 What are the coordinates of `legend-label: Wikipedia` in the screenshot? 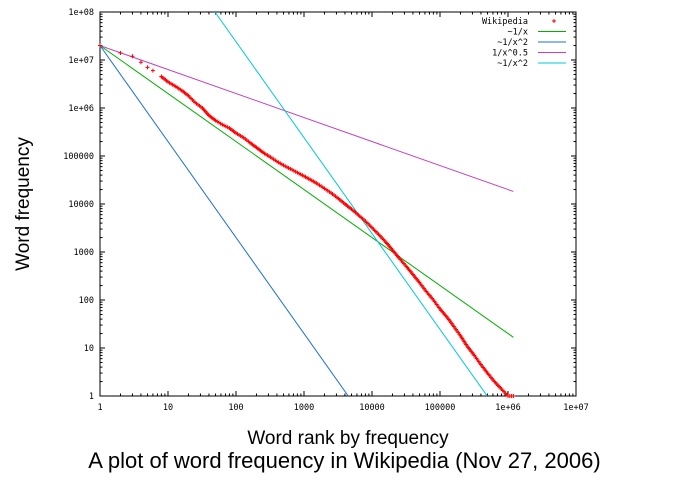 It's located at (505, 22).